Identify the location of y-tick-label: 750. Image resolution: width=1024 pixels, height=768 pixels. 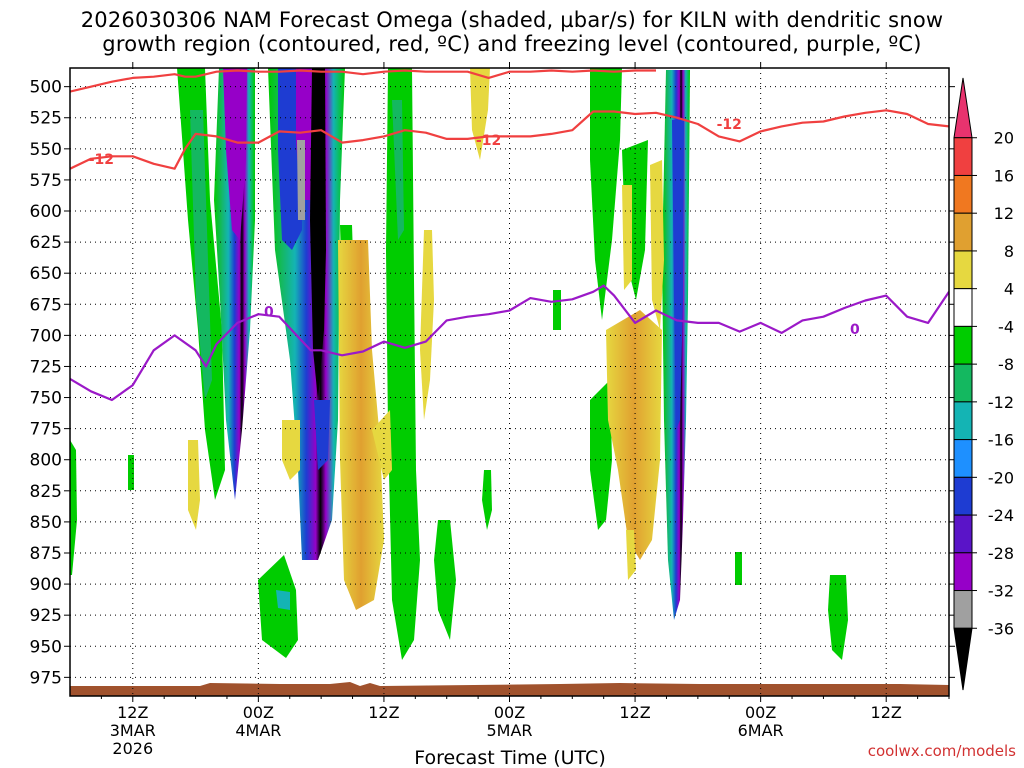
(46, 399).